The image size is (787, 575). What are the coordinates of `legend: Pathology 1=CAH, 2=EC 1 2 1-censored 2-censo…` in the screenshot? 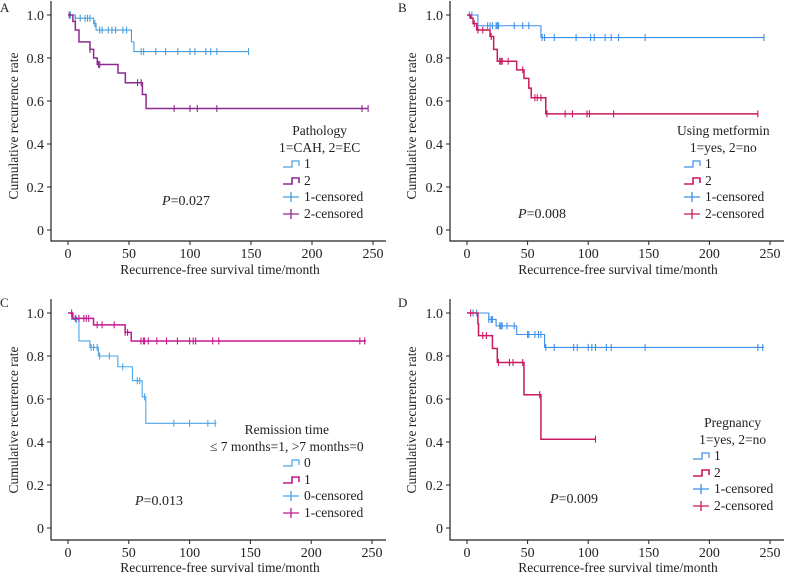 It's located at (319, 172).